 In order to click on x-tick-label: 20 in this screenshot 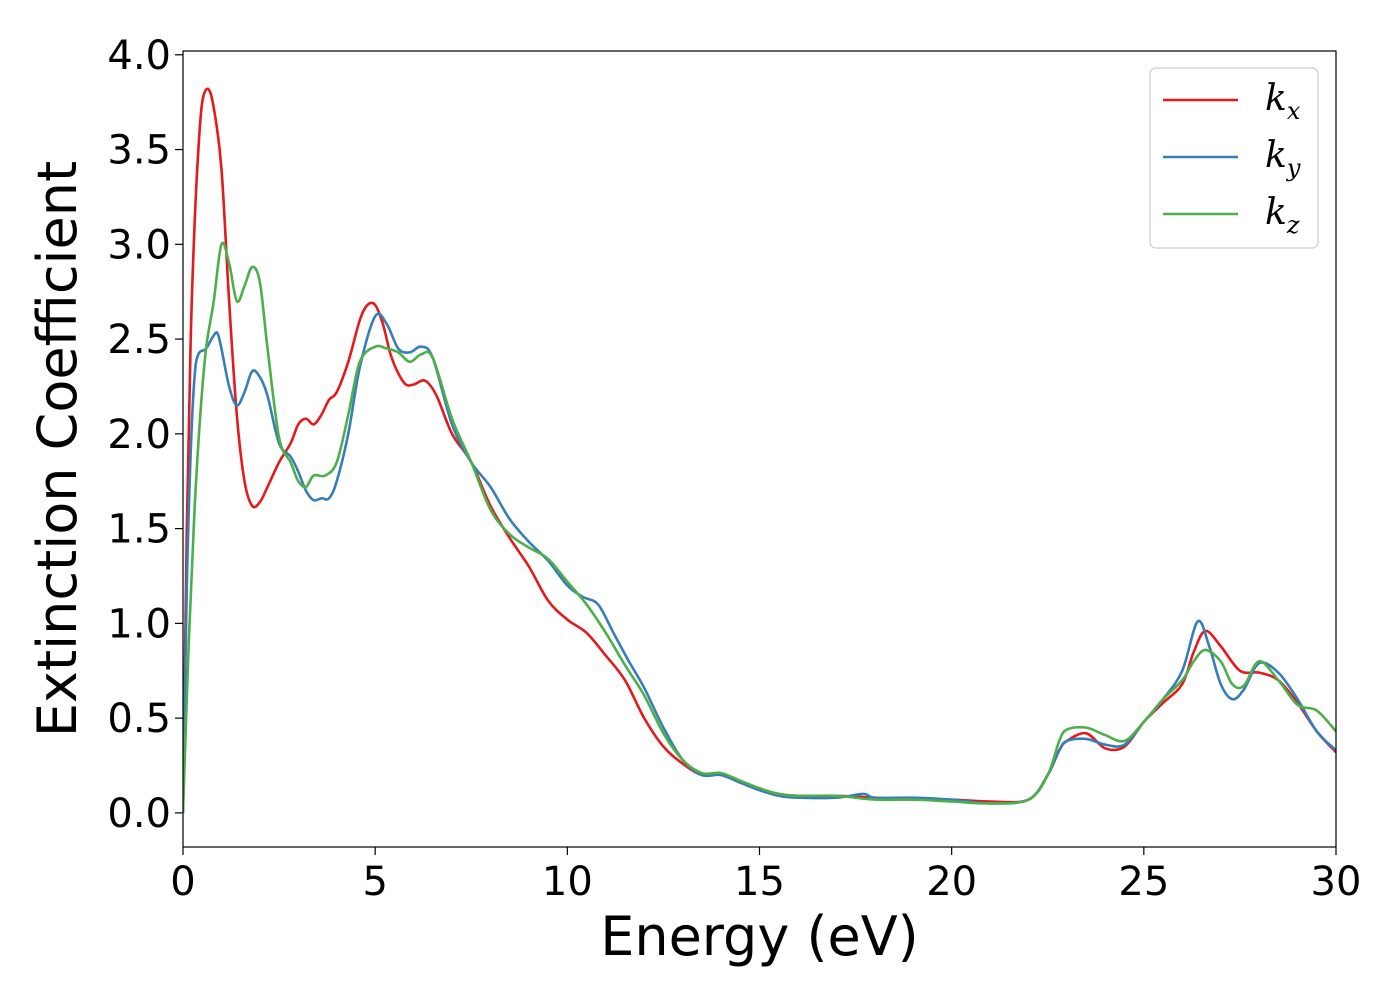, I will do `click(951, 882)`.